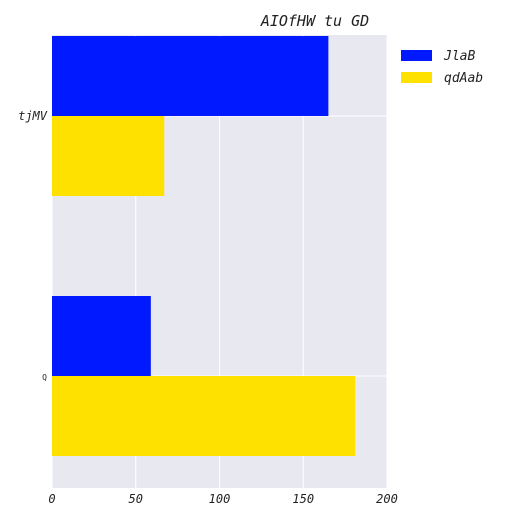 The height and width of the screenshot is (520, 520). What do you see at coordinates (136, 499) in the screenshot?
I see `x-tick-label: 50` at bounding box center [136, 499].